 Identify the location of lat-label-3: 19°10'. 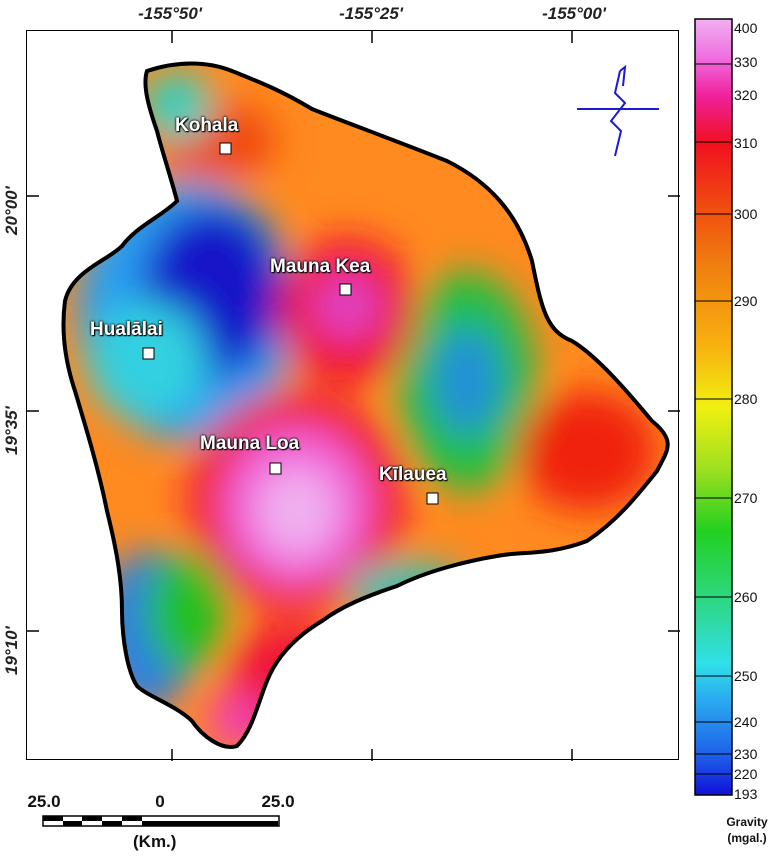
(11, 650).